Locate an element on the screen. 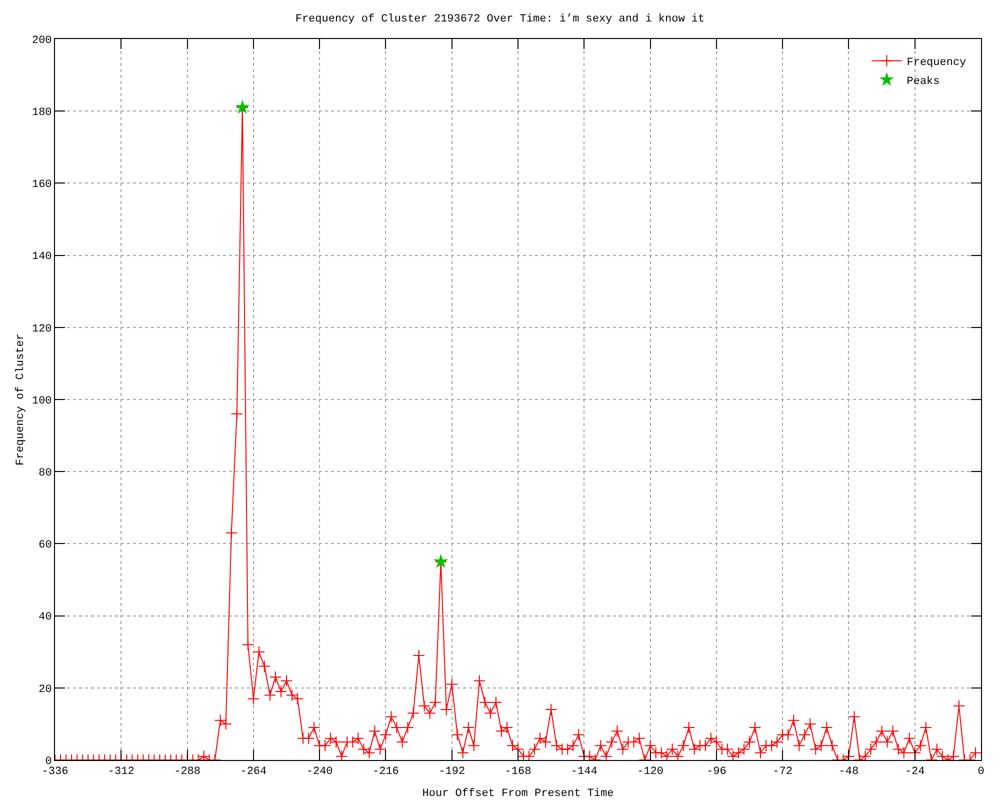  x-tick-label: 0 is located at coordinates (981, 772).